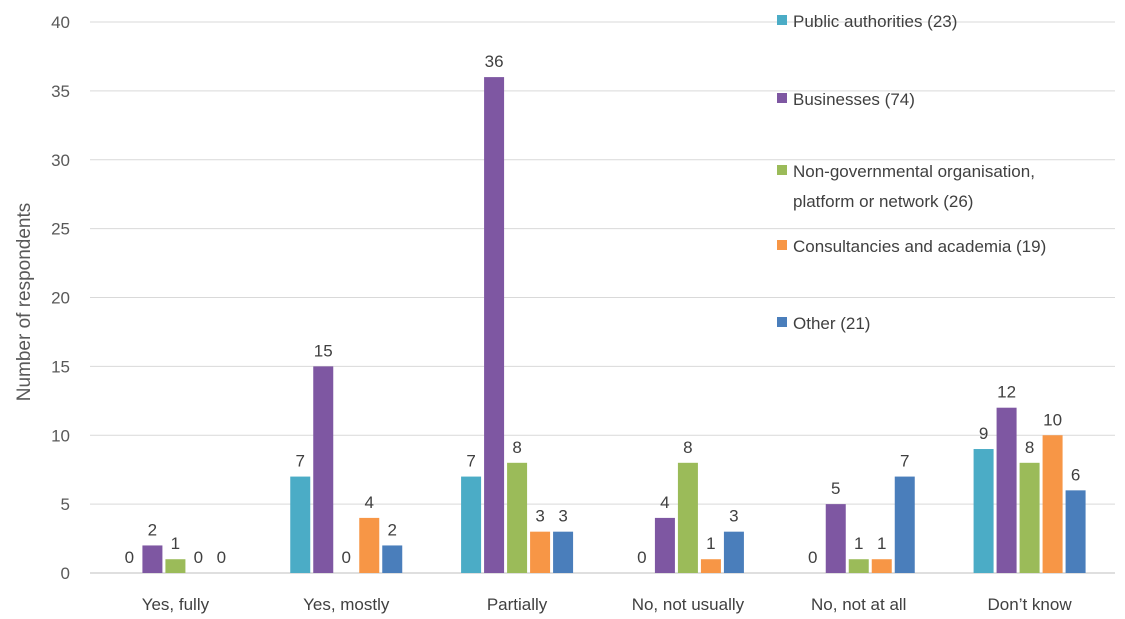 The width and height of the screenshot is (1125, 619). I want to click on category-label: Partially, so click(517, 604).